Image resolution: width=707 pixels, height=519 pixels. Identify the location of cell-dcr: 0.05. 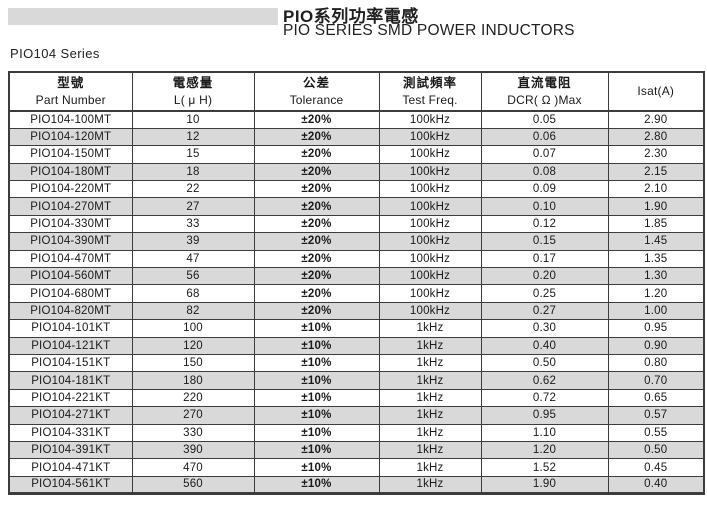
(544, 119).